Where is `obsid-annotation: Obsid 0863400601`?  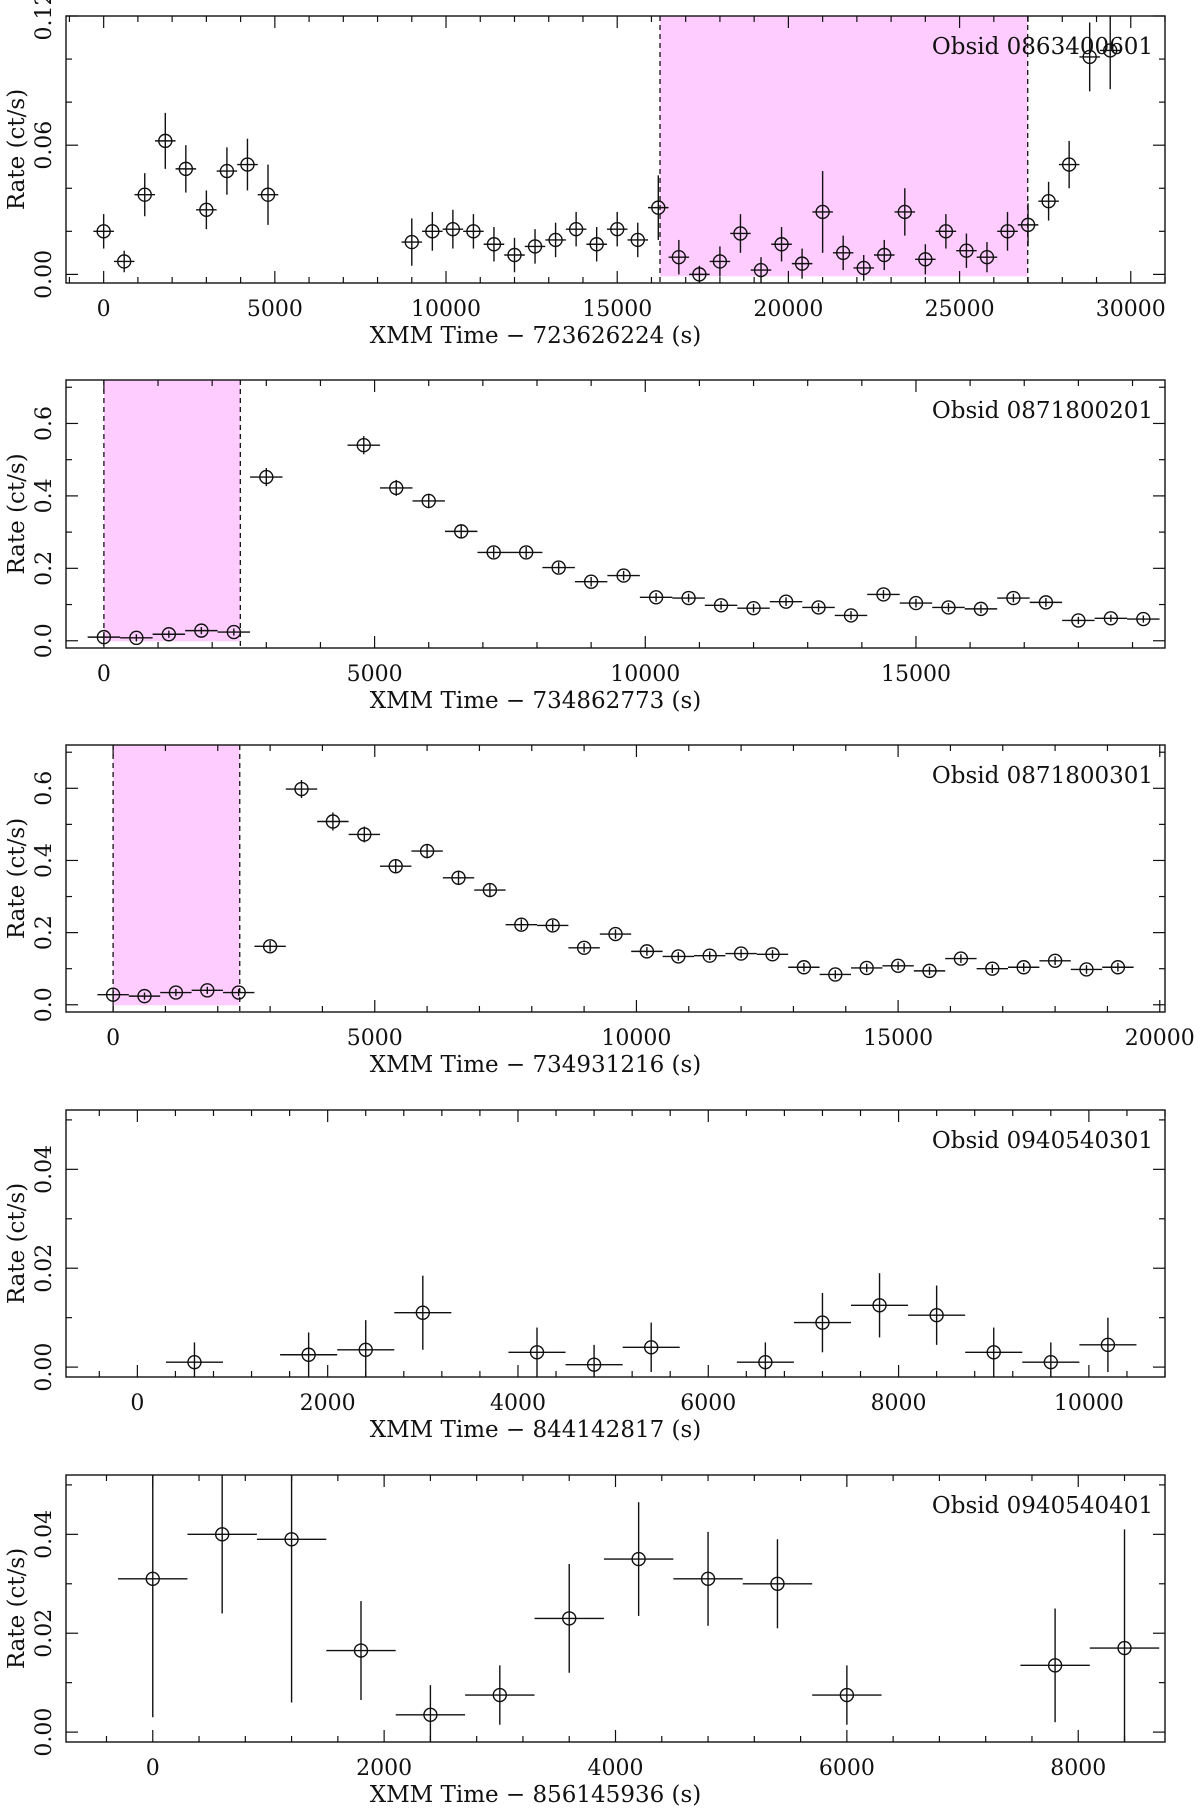
obsid-annotation: Obsid 0863400601 is located at coordinates (1042, 47).